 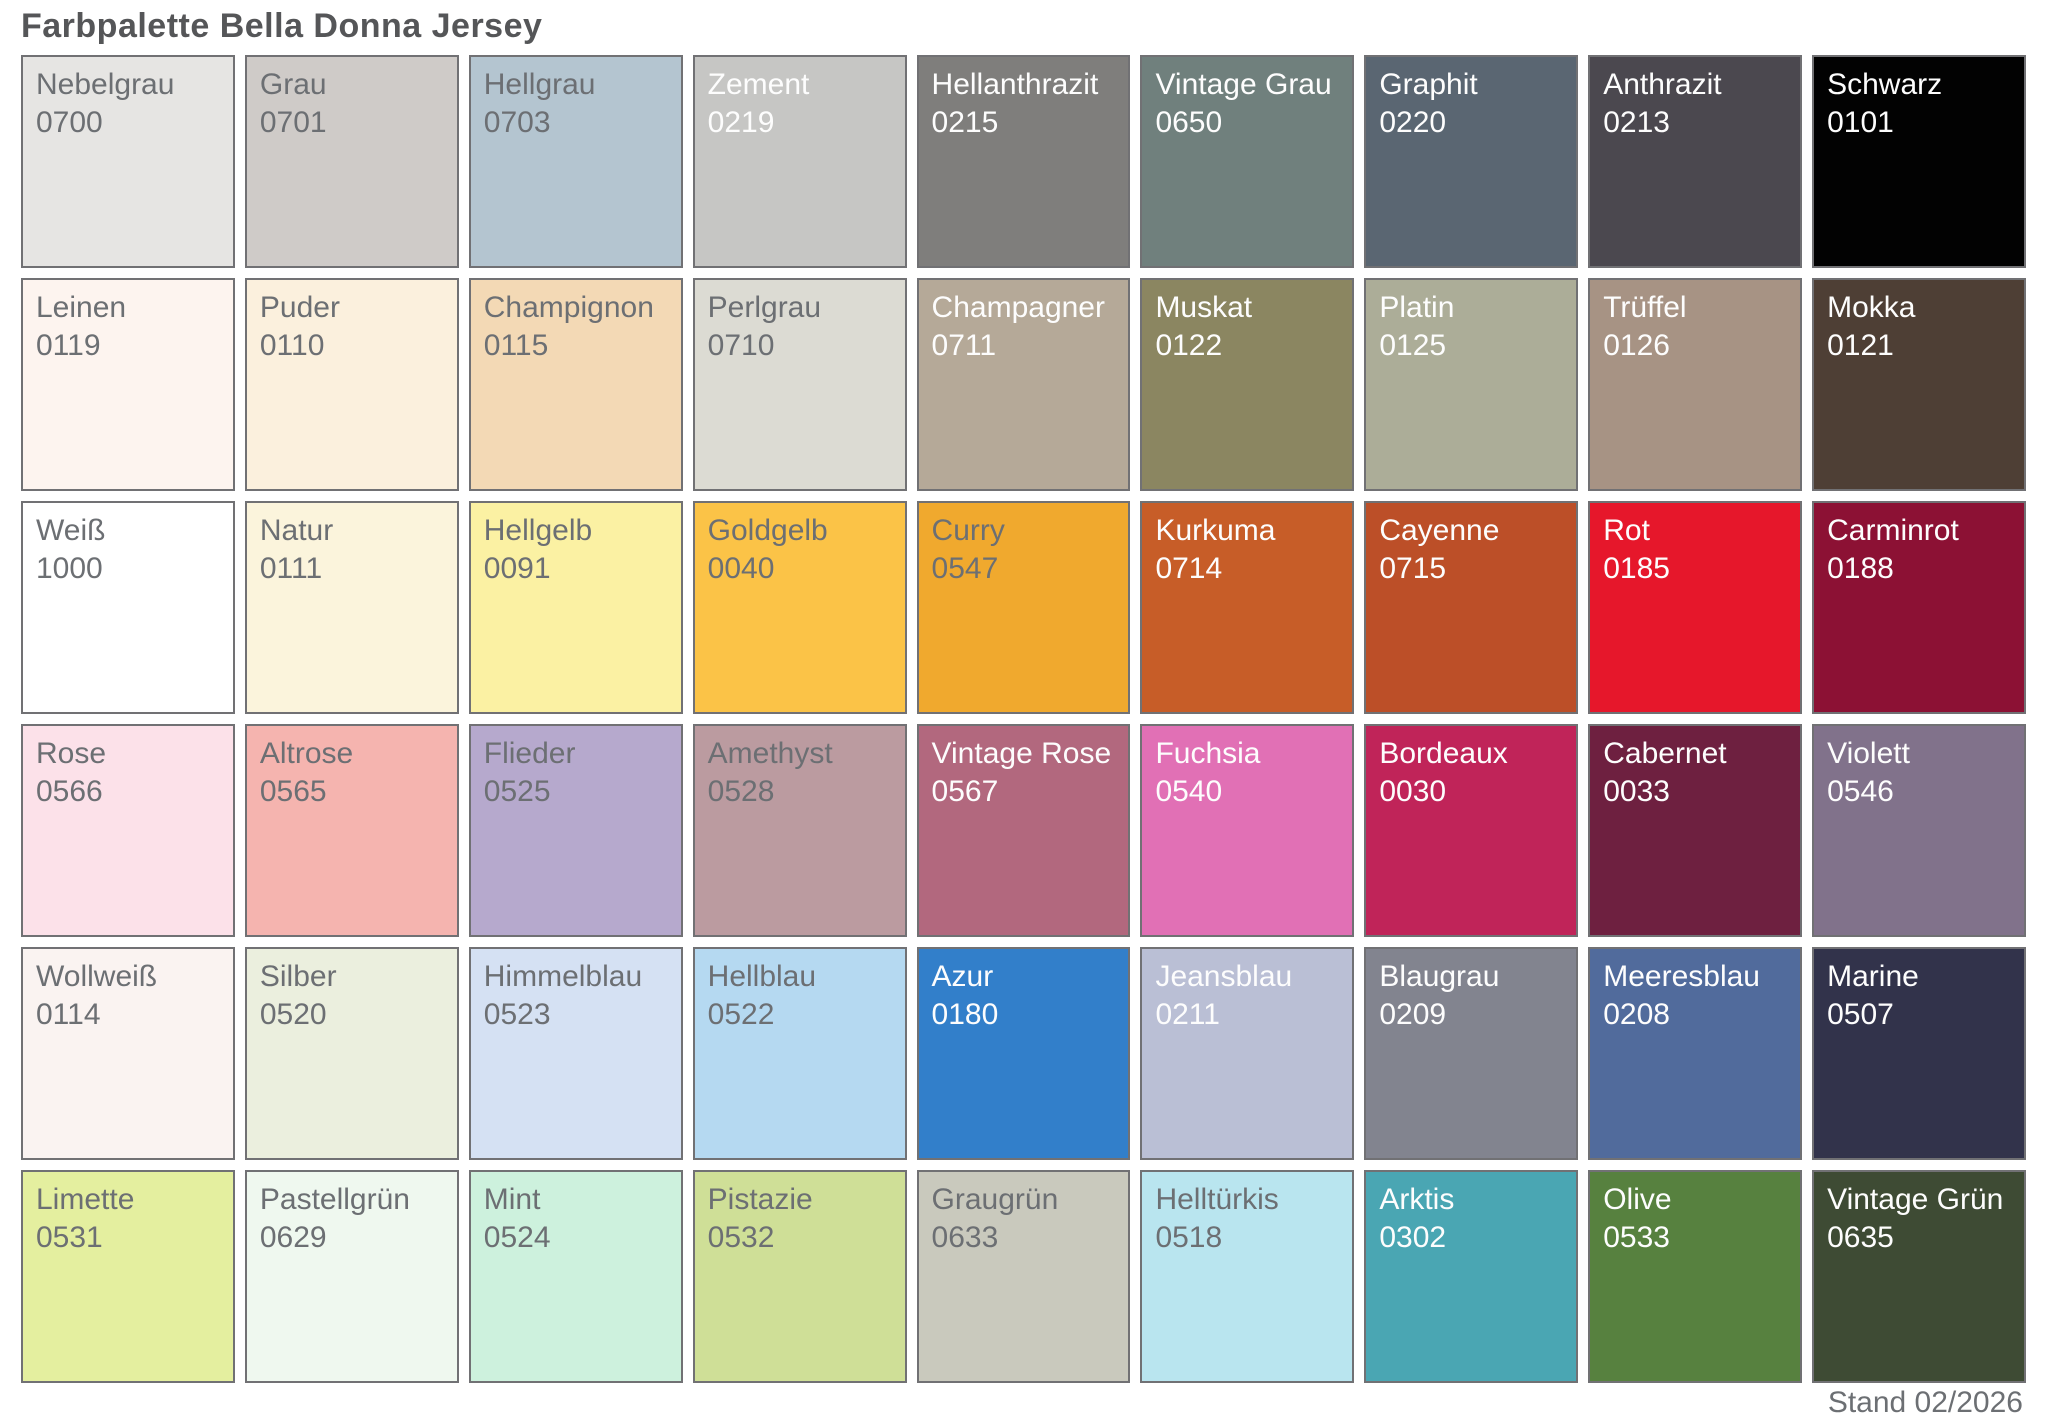 I want to click on swatch-code: 0101, so click(x=1860, y=123).